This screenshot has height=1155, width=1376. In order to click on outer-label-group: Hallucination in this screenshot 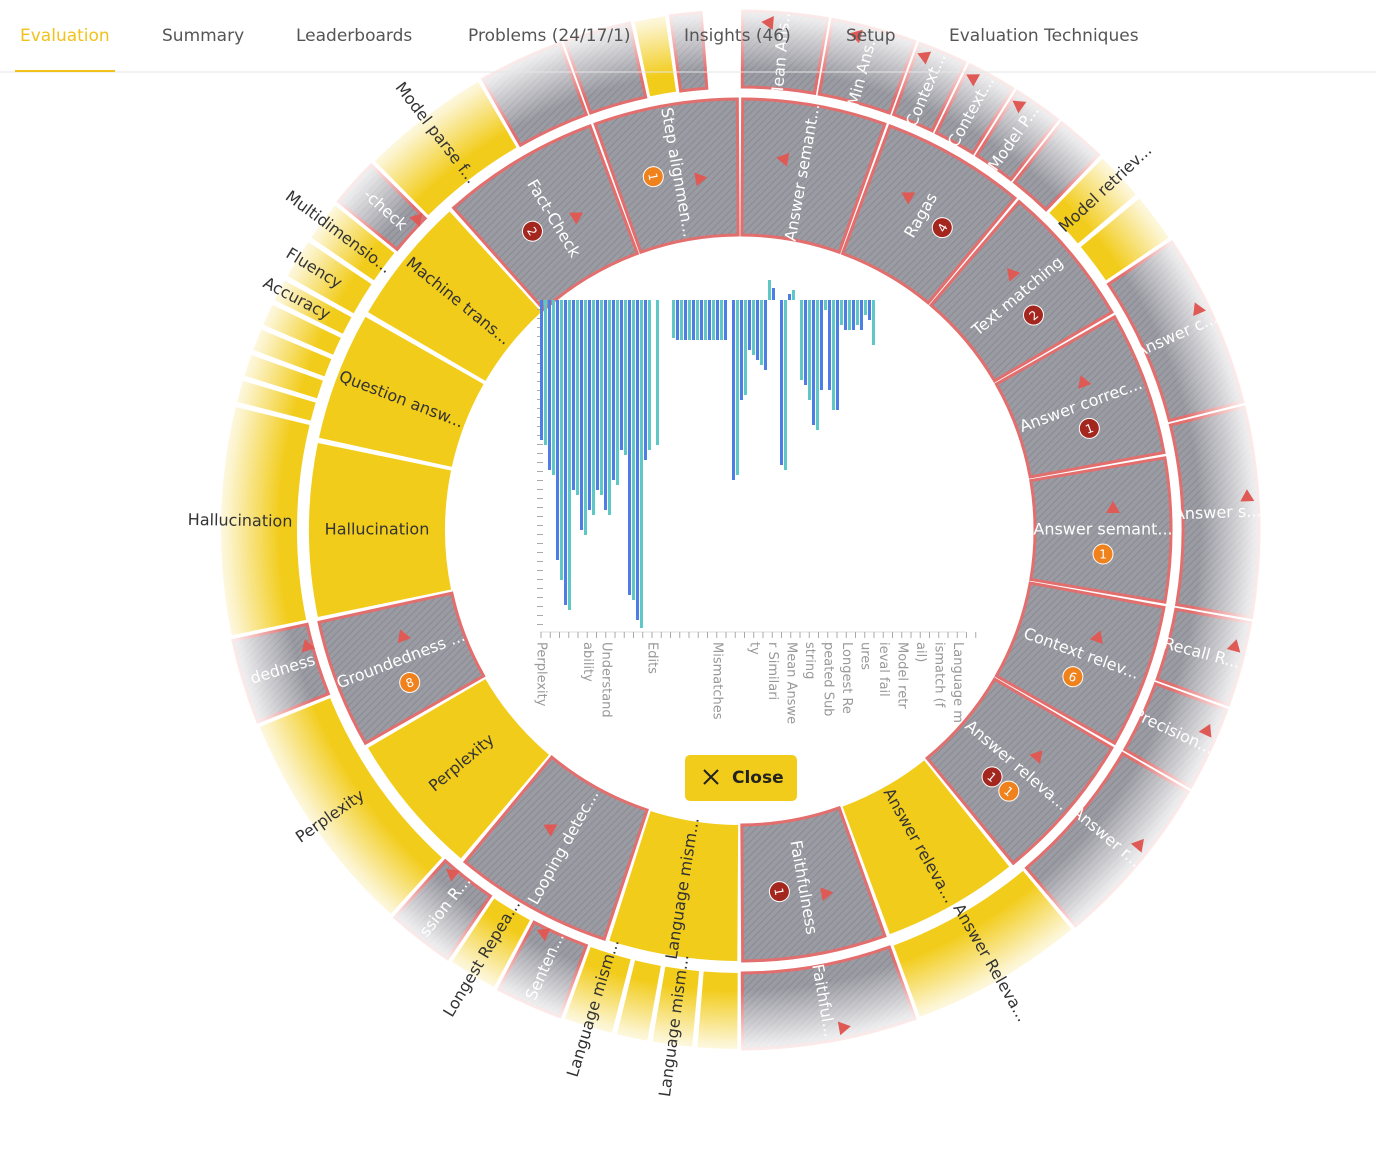, I will do `click(240, 520)`.